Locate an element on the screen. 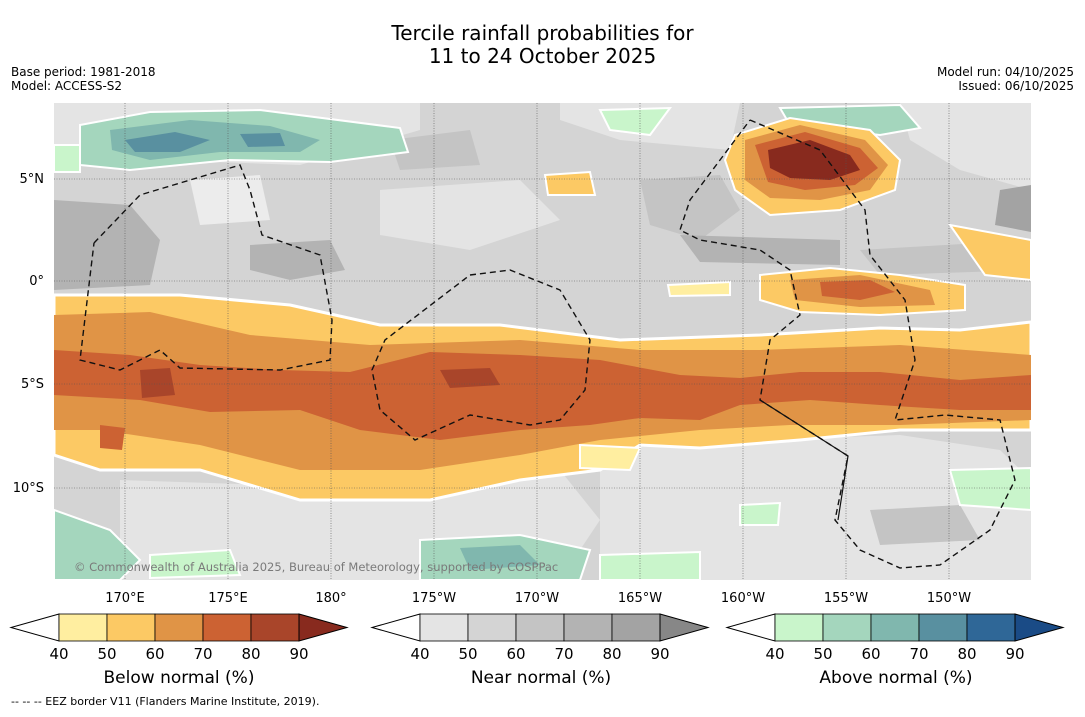  lat-label: 10°S is located at coordinates (28, 488).